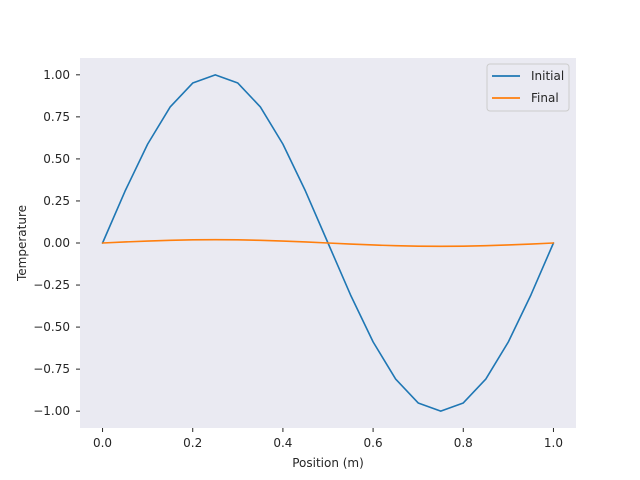 This screenshot has width=640, height=480. What do you see at coordinates (553, 443) in the screenshot?
I see `x-tick-label: 1.0` at bounding box center [553, 443].